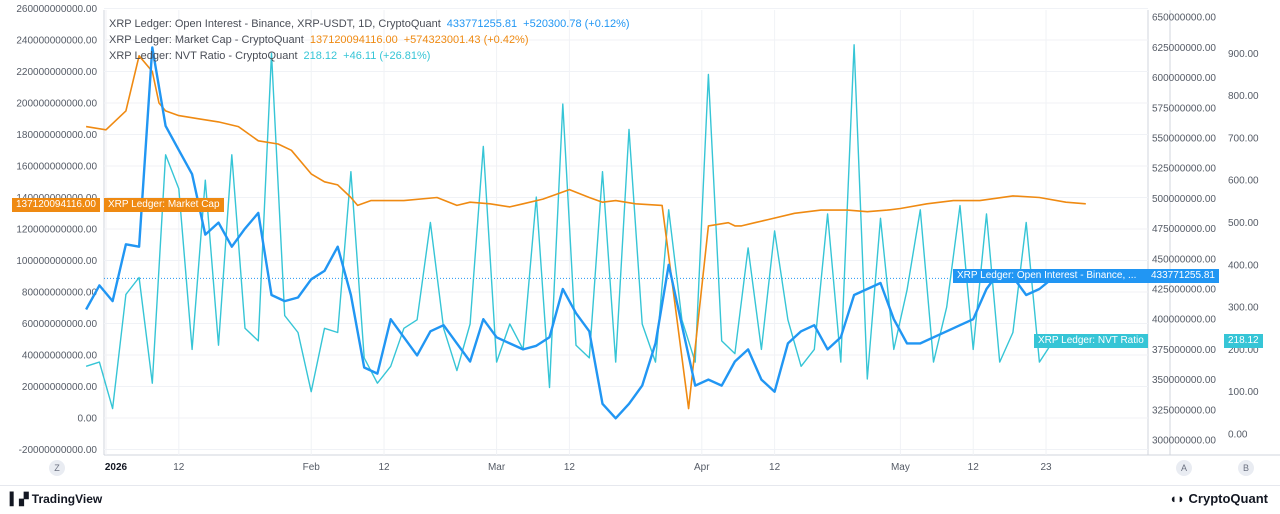 This screenshot has height=514, width=1280. Describe the element at coordinates (497, 467) in the screenshot. I see `x-tick-label: Mar` at that location.